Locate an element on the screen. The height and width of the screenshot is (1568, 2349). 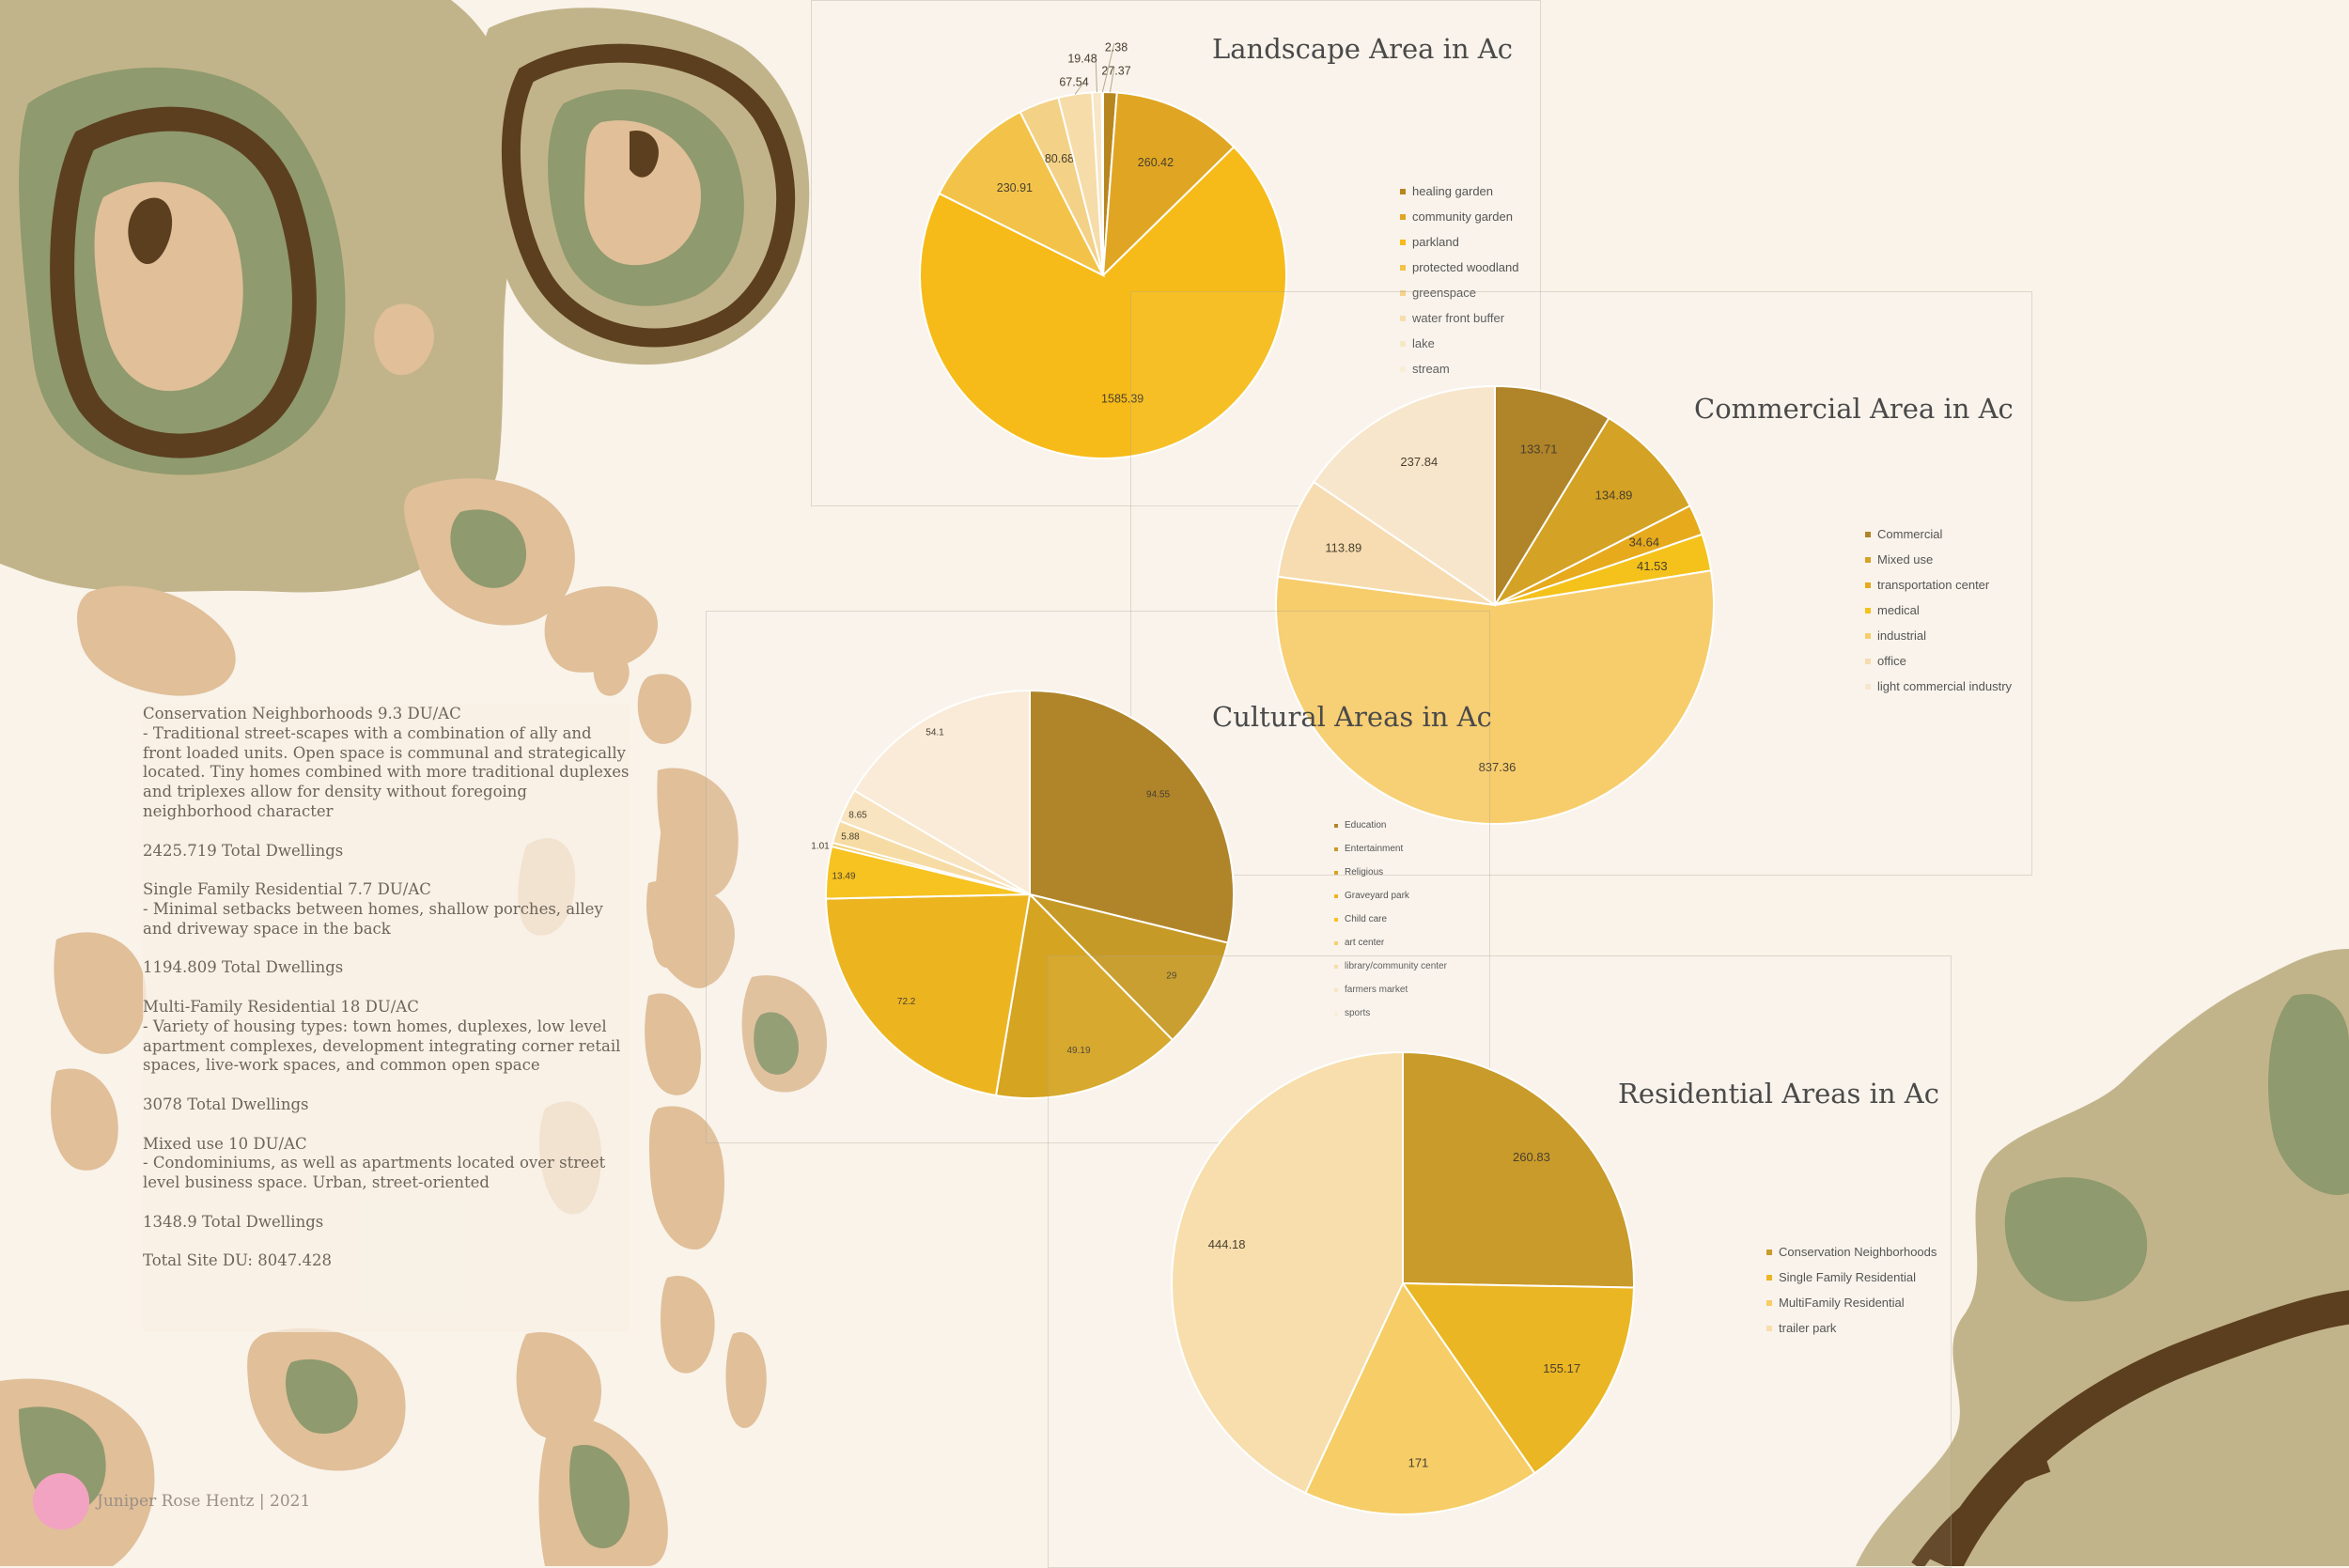
footer: Juniper Rose Hentz | 2021 is located at coordinates (171, 1501).